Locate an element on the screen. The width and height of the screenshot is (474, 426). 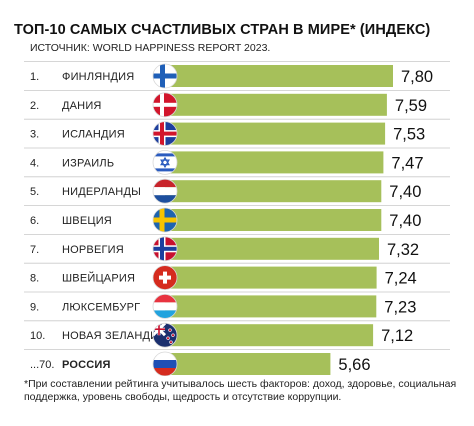
country-label: РОССИЯ is located at coordinates (86, 365).